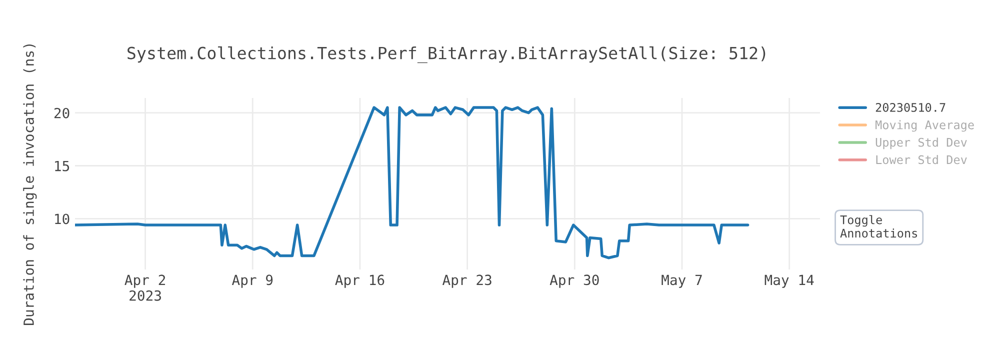 The image size is (1000, 350). Describe the element at coordinates (62, 219) in the screenshot. I see `y-tick-label: 10` at that location.